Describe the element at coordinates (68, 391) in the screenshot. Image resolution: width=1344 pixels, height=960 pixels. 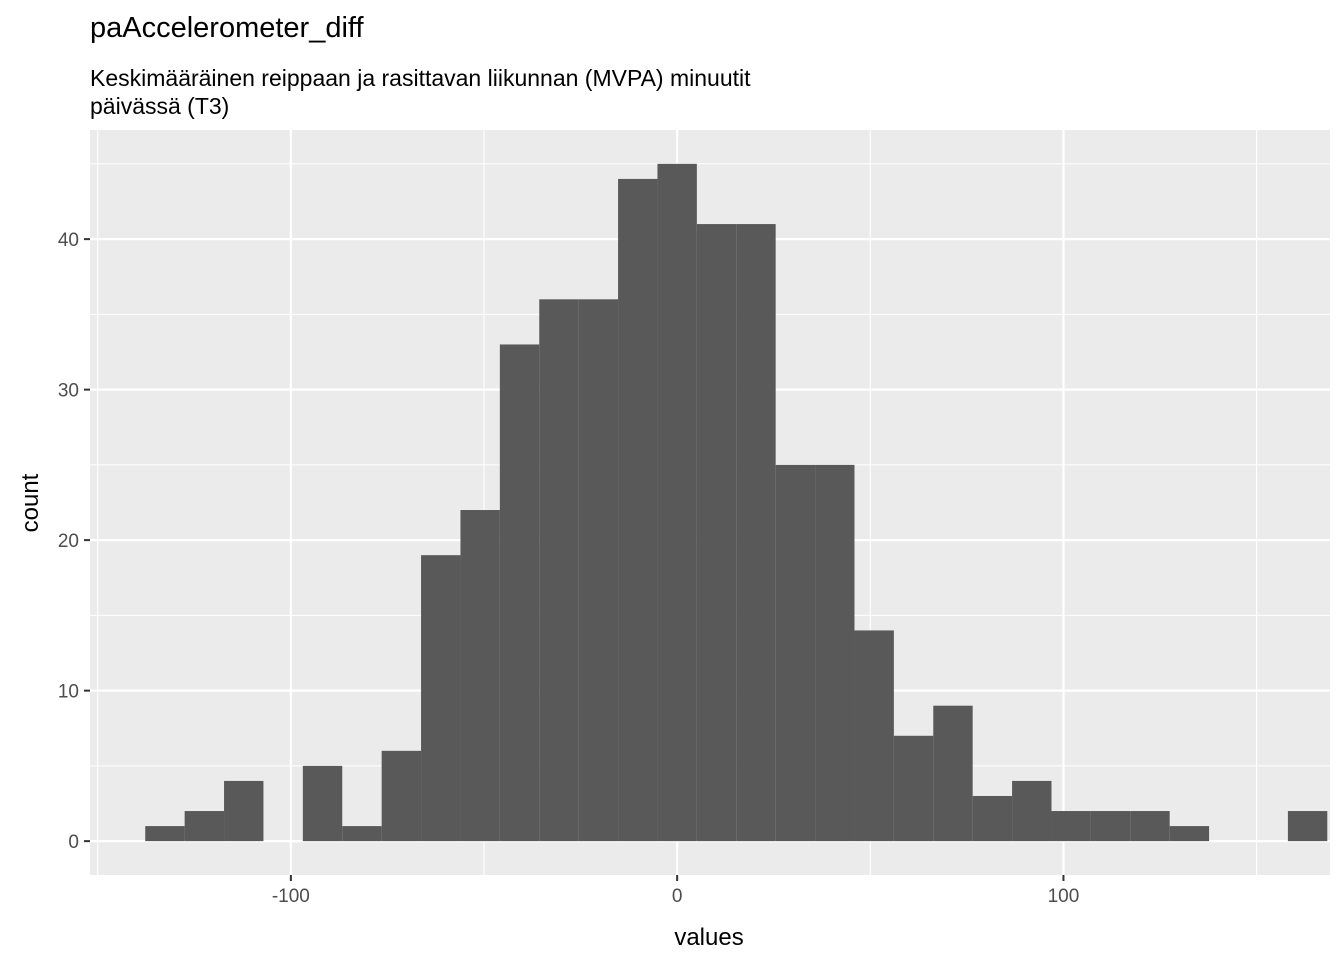
I see `y-tick-label: 30` at that location.